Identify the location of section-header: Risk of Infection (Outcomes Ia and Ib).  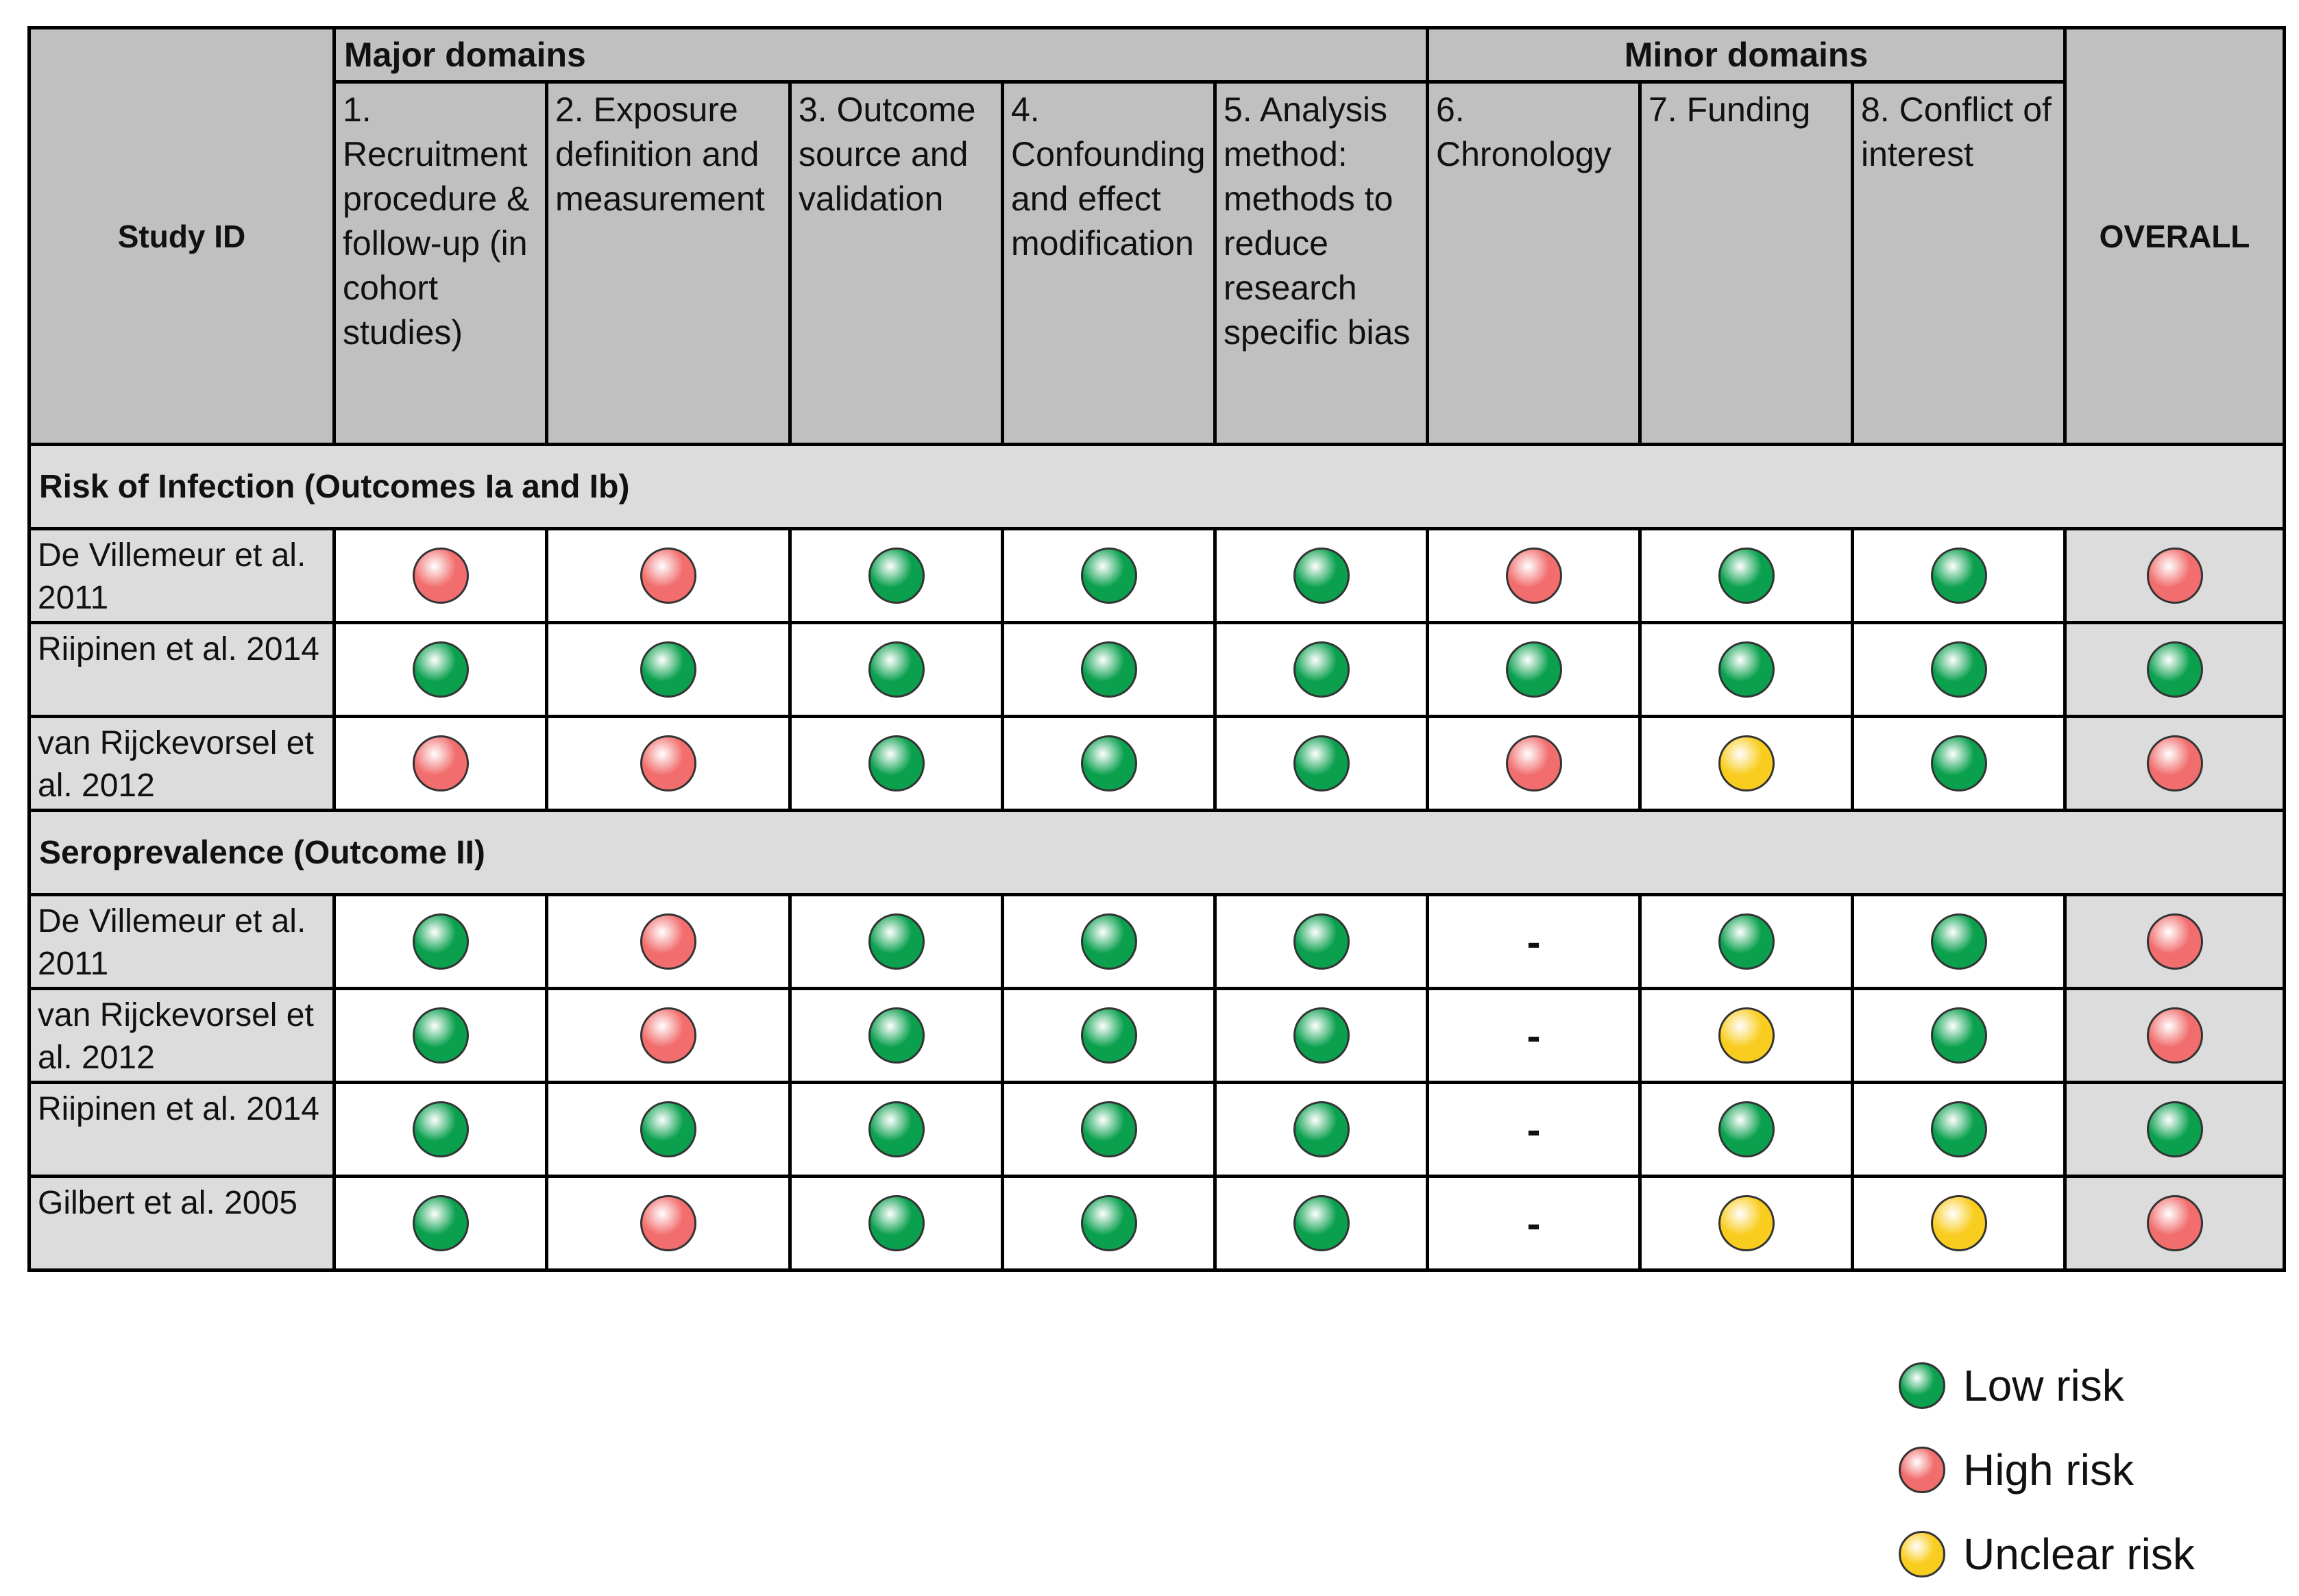
(1157, 486).